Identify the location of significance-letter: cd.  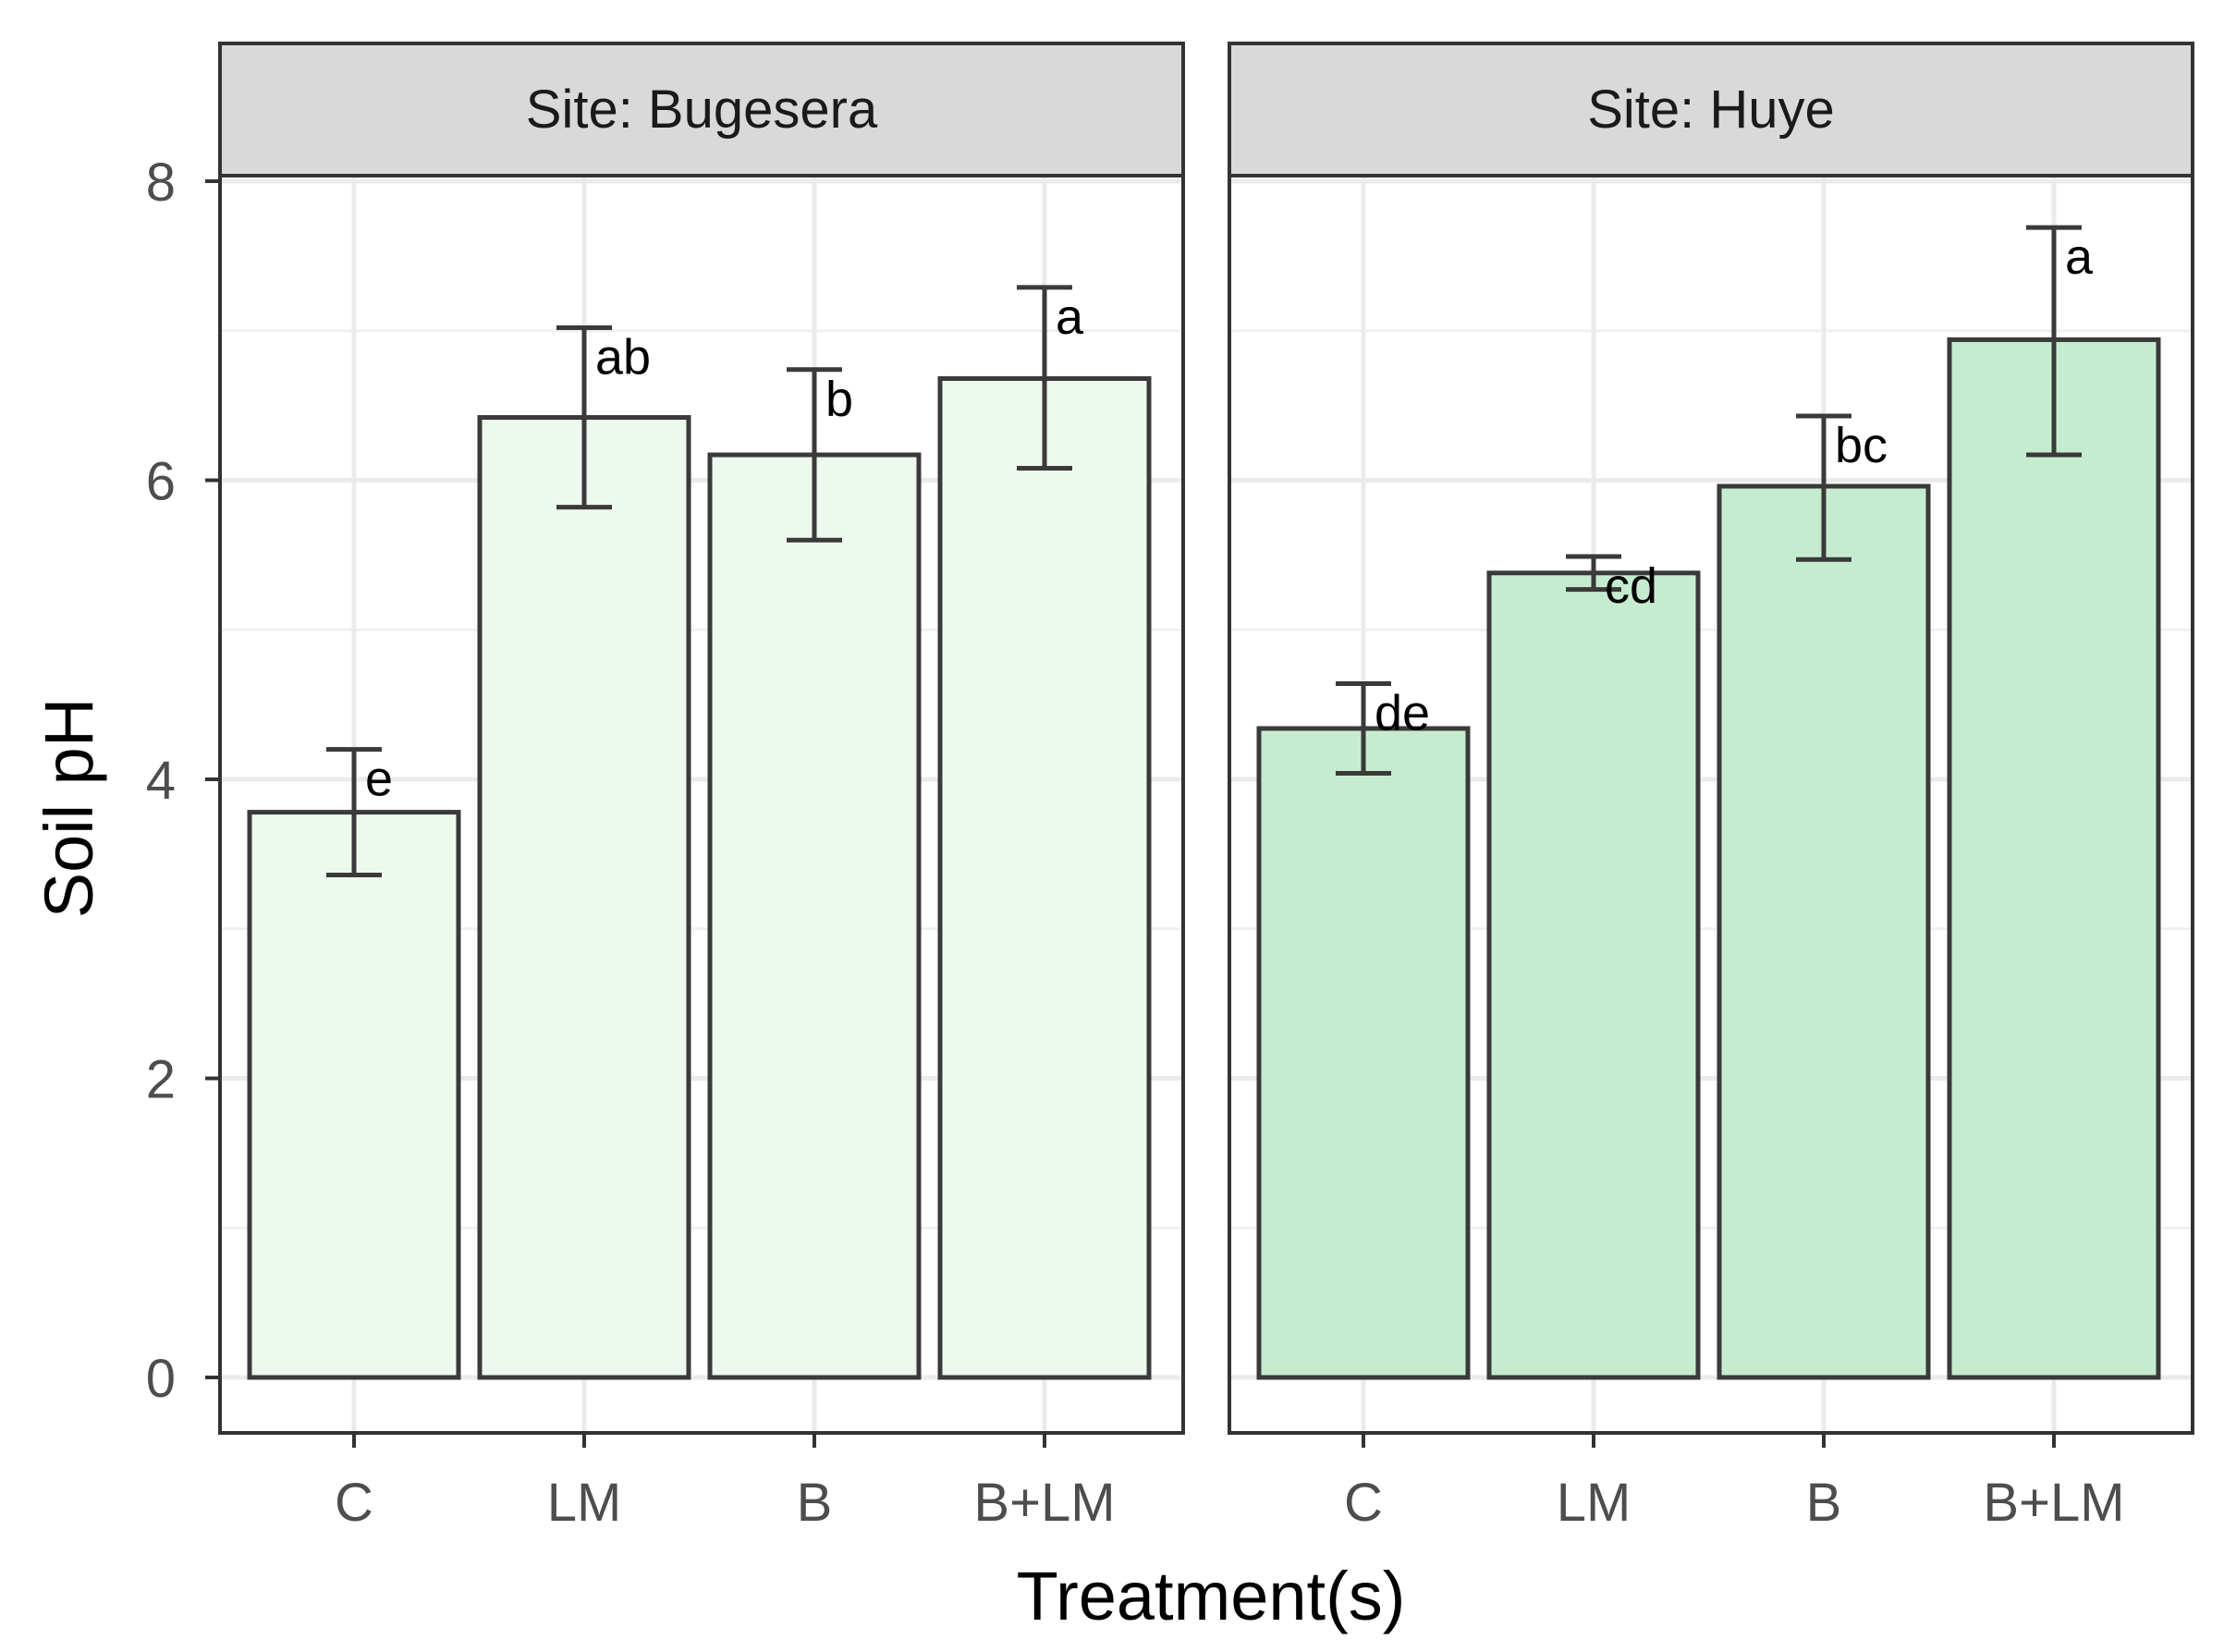
(1631, 586).